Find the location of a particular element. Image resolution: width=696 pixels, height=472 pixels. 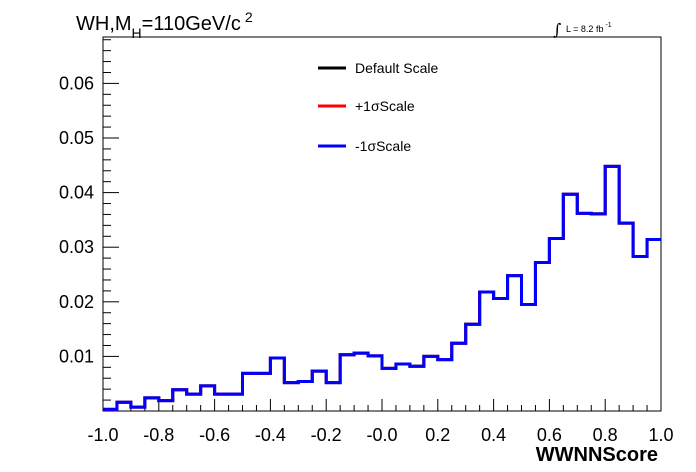

y-tick-label: 0.04 is located at coordinates (76, 193).